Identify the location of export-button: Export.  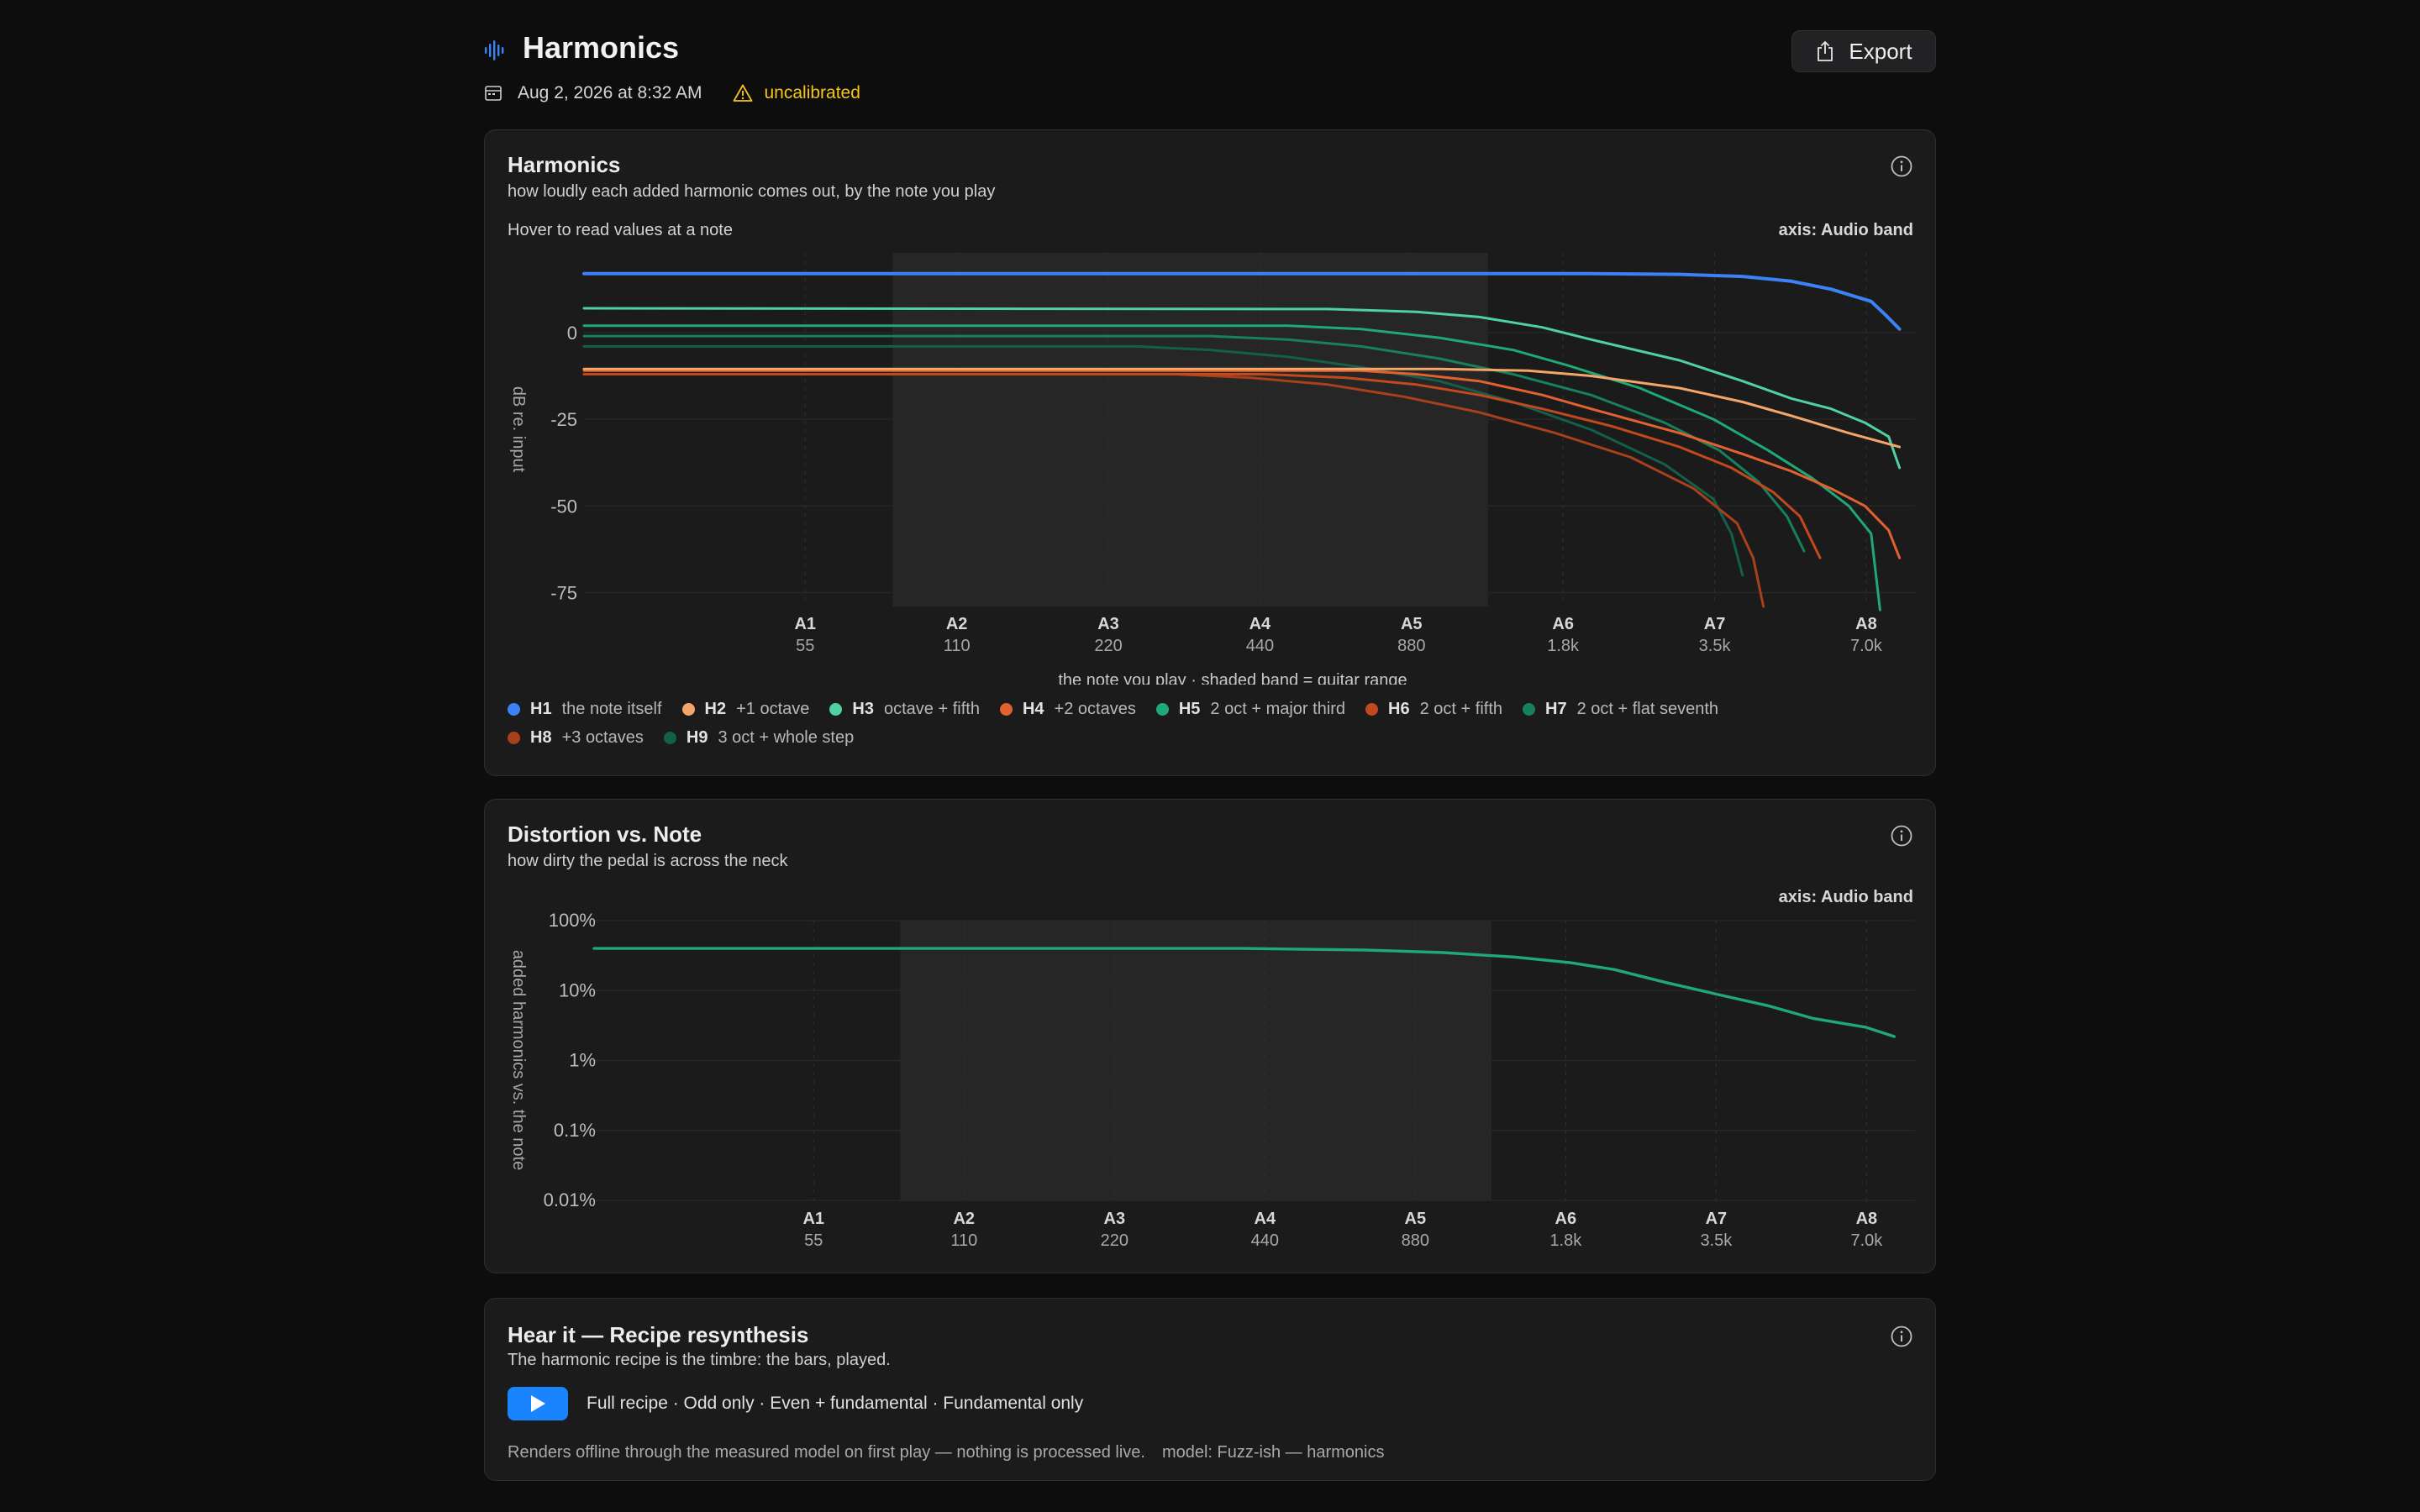
(1863, 51).